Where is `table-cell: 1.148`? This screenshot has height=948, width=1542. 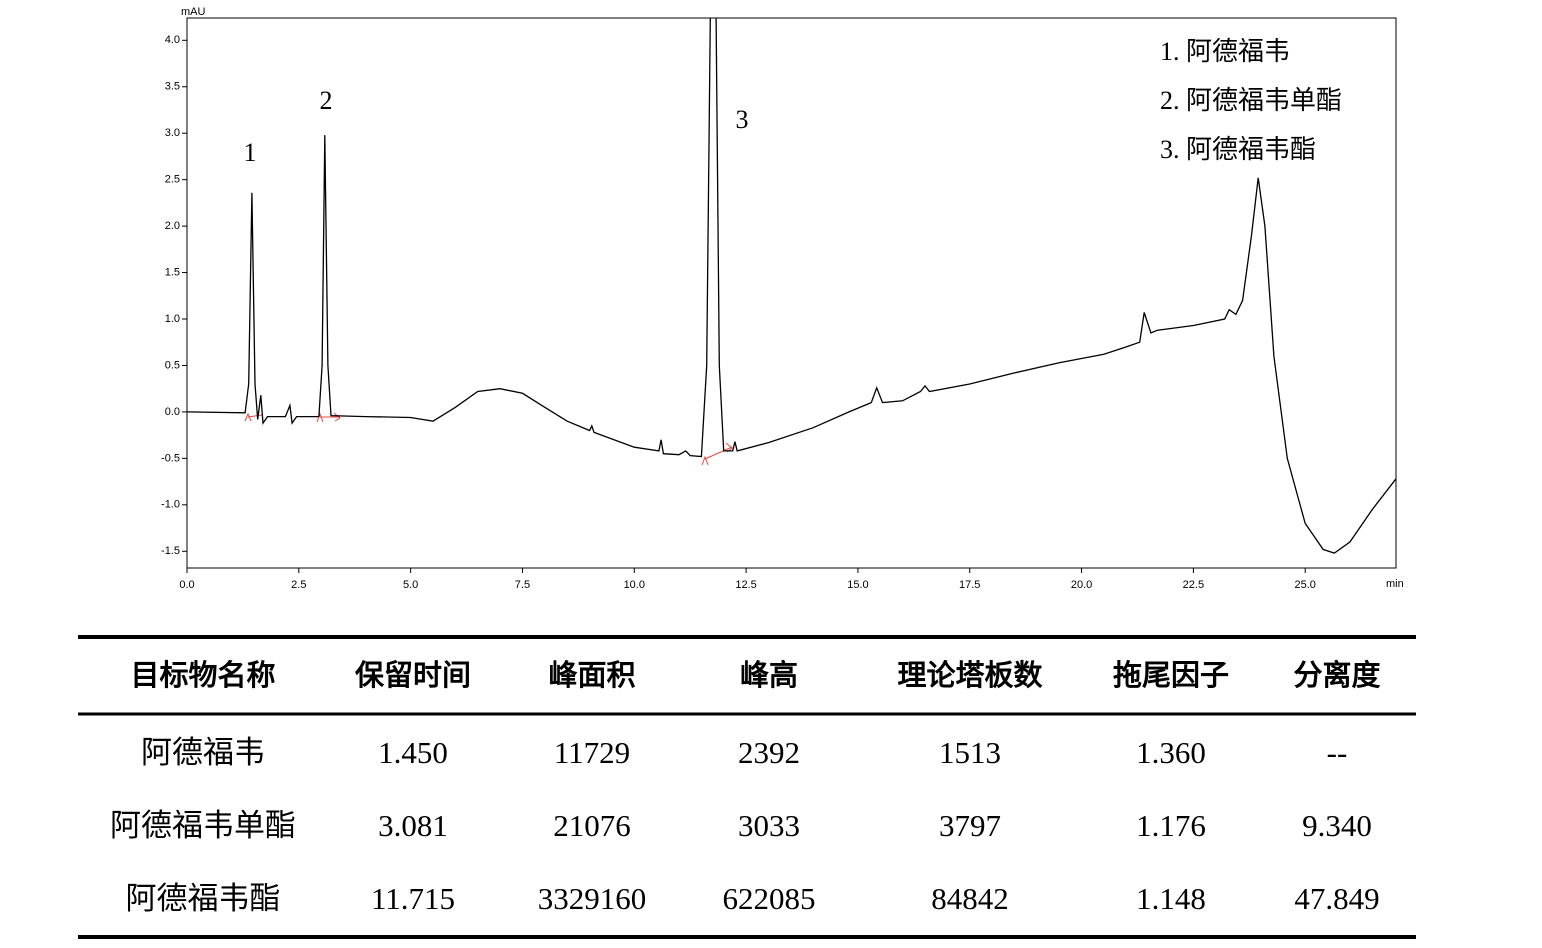
table-cell: 1.148 is located at coordinates (1171, 898).